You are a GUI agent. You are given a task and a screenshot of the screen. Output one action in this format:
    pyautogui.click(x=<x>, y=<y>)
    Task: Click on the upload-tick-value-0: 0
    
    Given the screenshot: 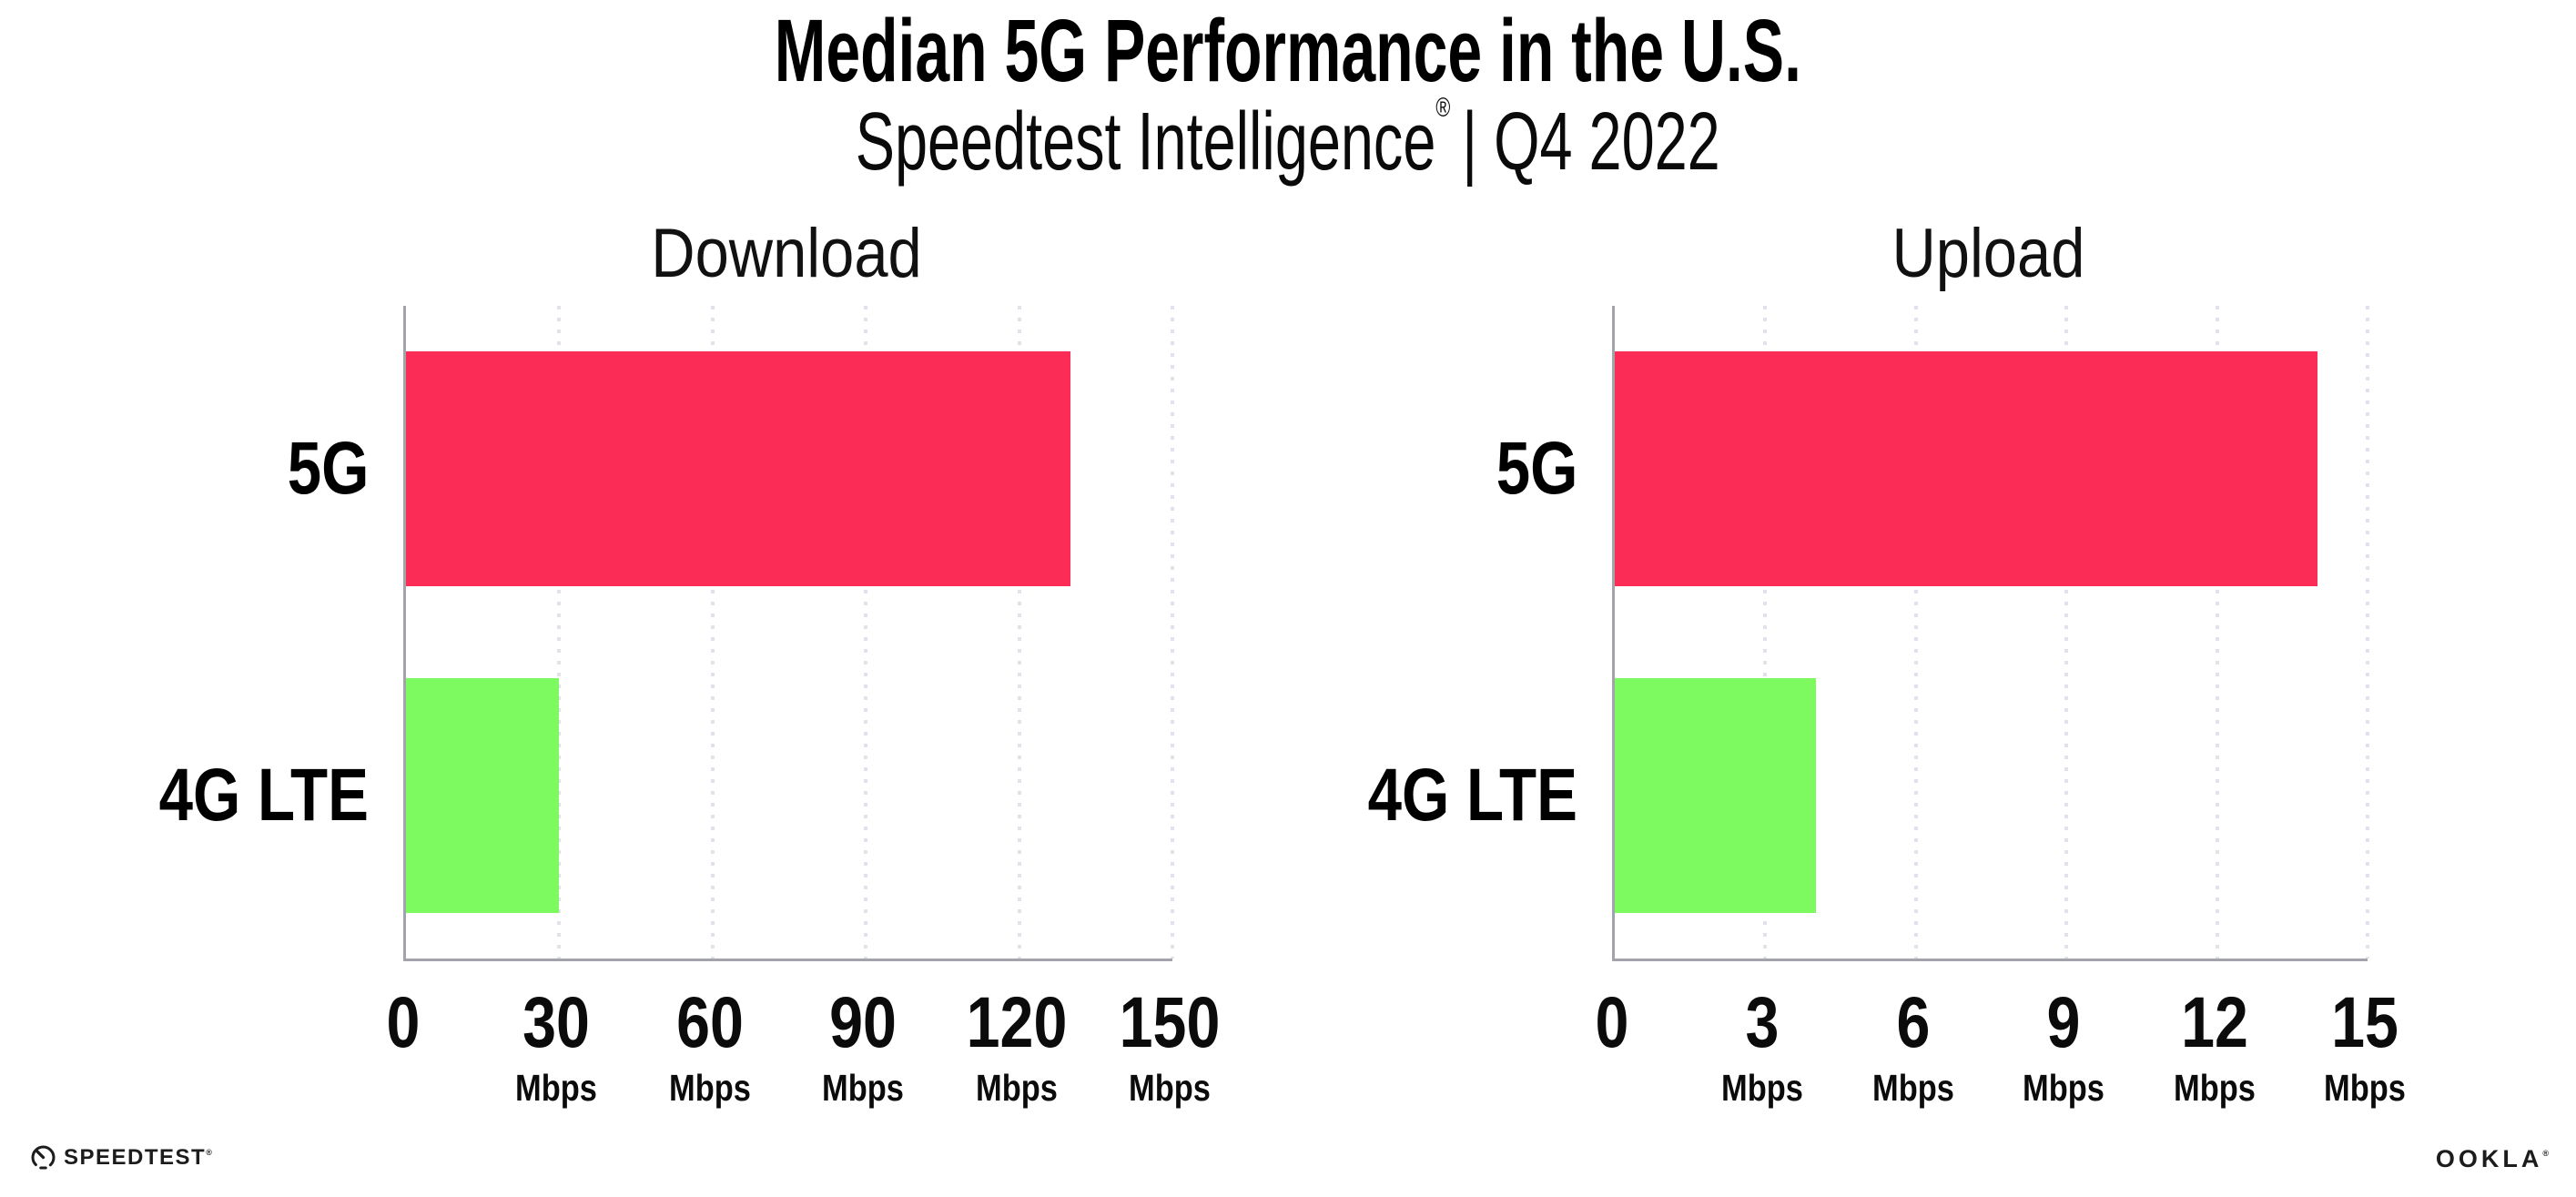 What is the action you would take?
    pyautogui.click(x=1612, y=1021)
    